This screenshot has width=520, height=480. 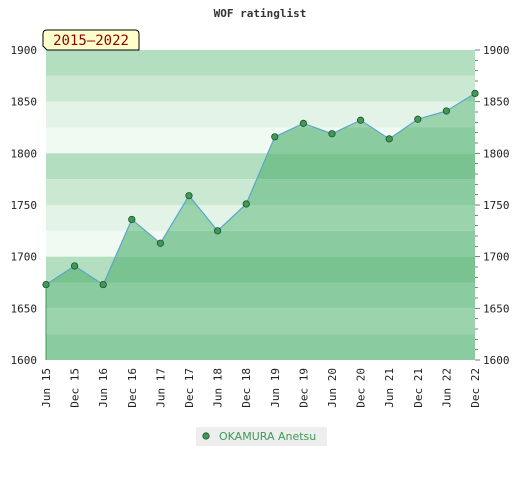 What do you see at coordinates (475, 388) in the screenshot?
I see `x-tick-label: Dec 22` at bounding box center [475, 388].